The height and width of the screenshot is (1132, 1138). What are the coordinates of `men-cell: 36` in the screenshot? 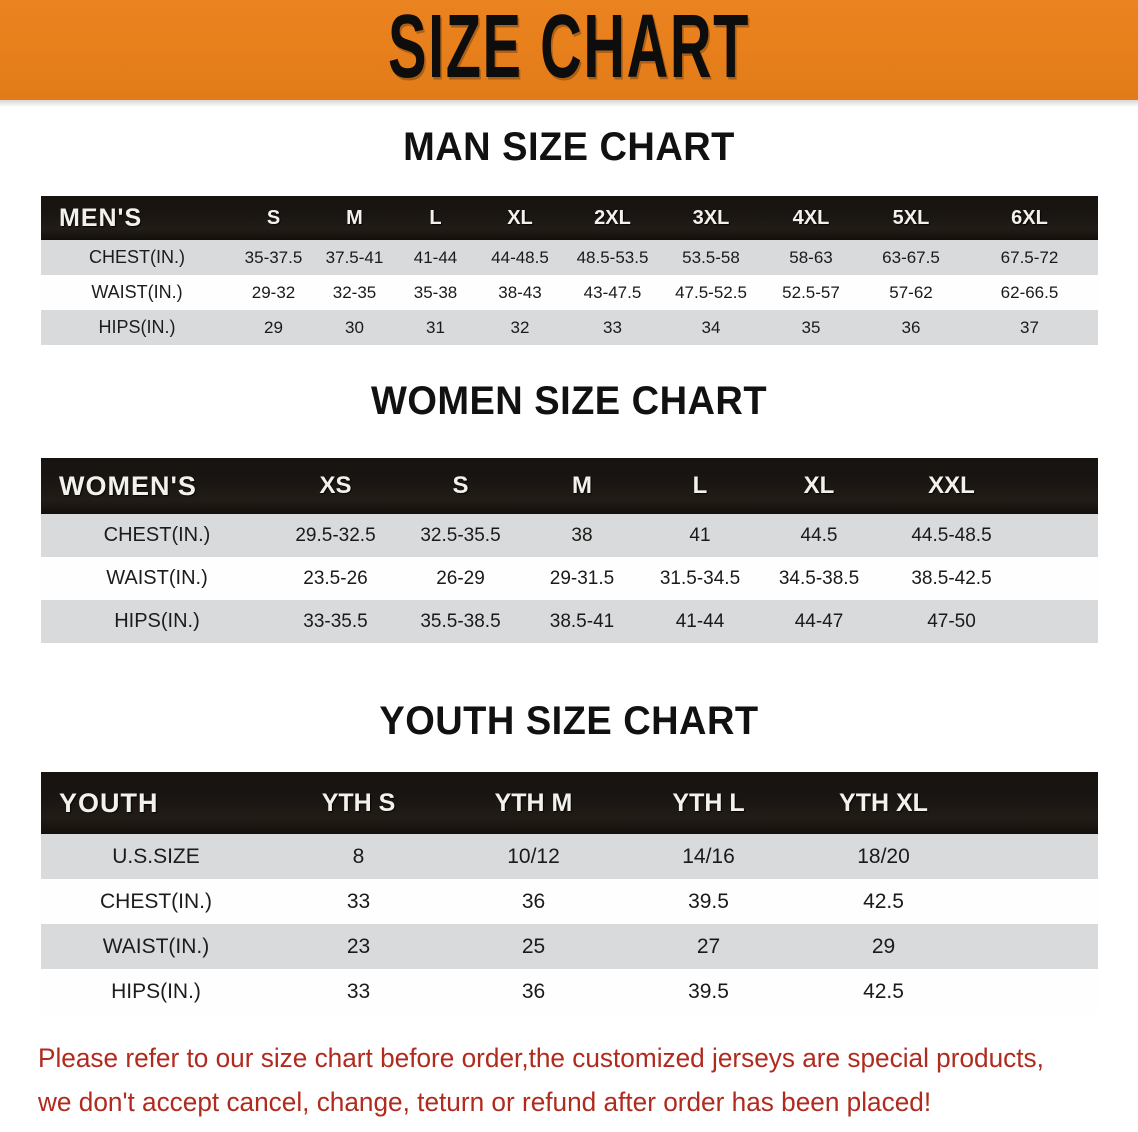 It's located at (911, 327).